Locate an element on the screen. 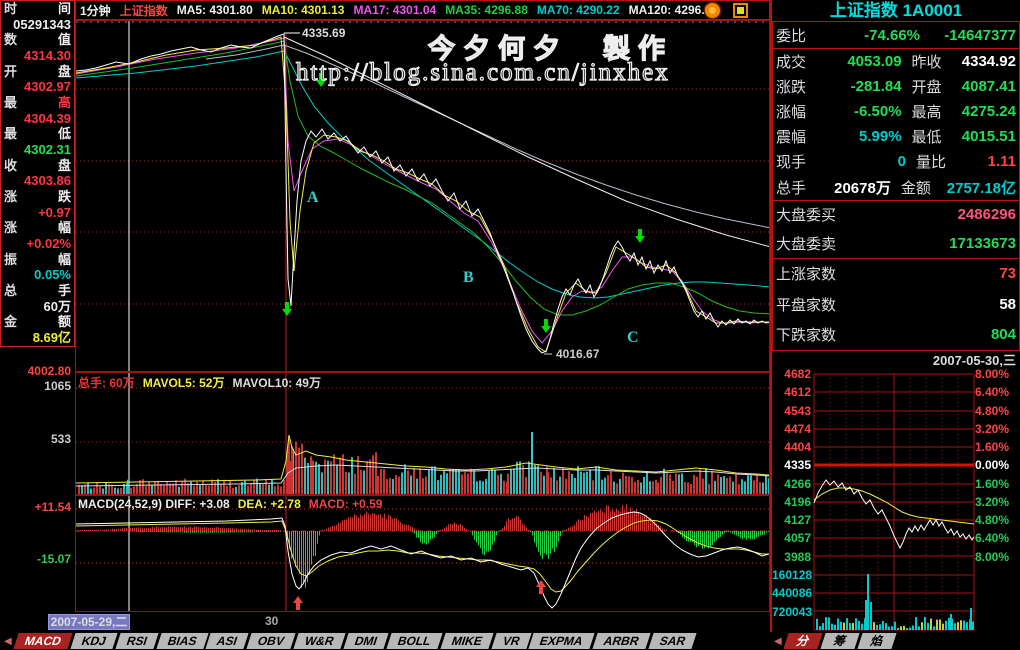 The width and height of the screenshot is (1020, 650). sidebar-row: 涨 跌 is located at coordinates (37, 197).